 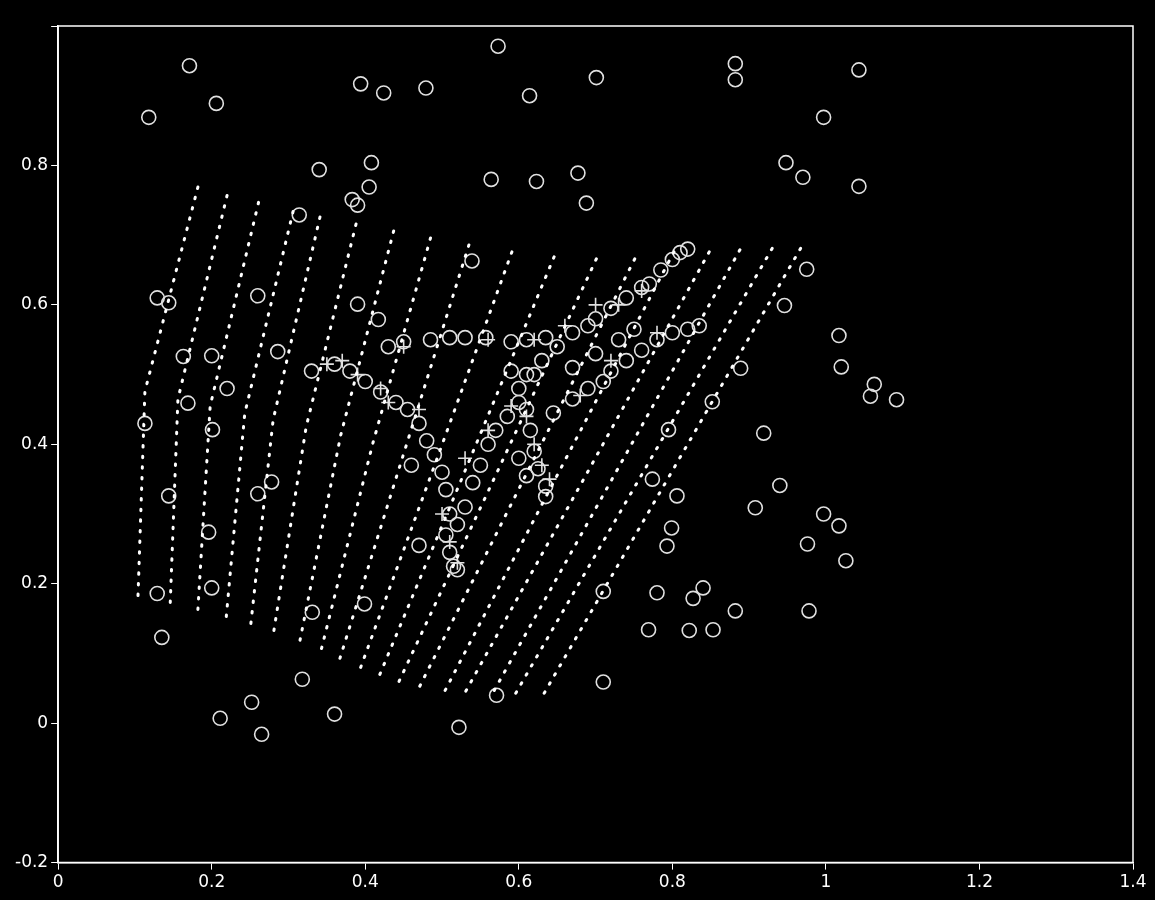 I want to click on x-tick-label: 1.2, so click(x=979, y=881).